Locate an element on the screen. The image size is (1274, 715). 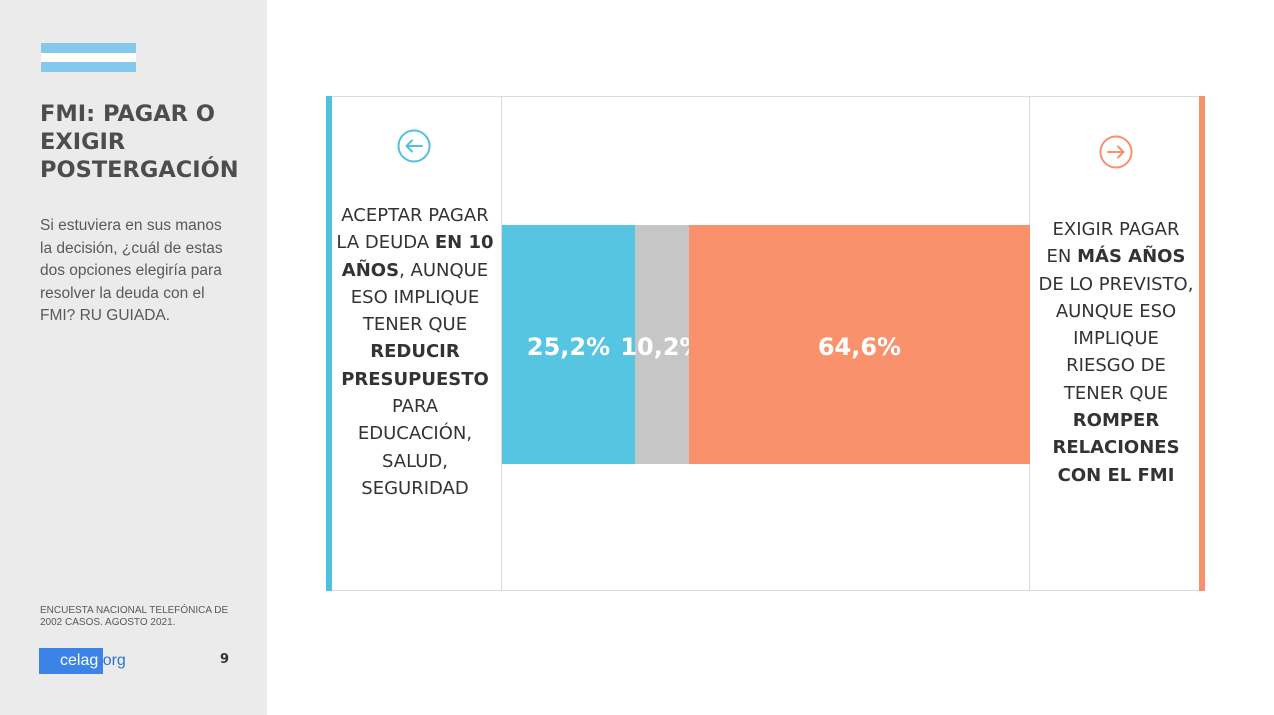
bar-value-label-3: 64,6% is located at coordinates (859, 346).